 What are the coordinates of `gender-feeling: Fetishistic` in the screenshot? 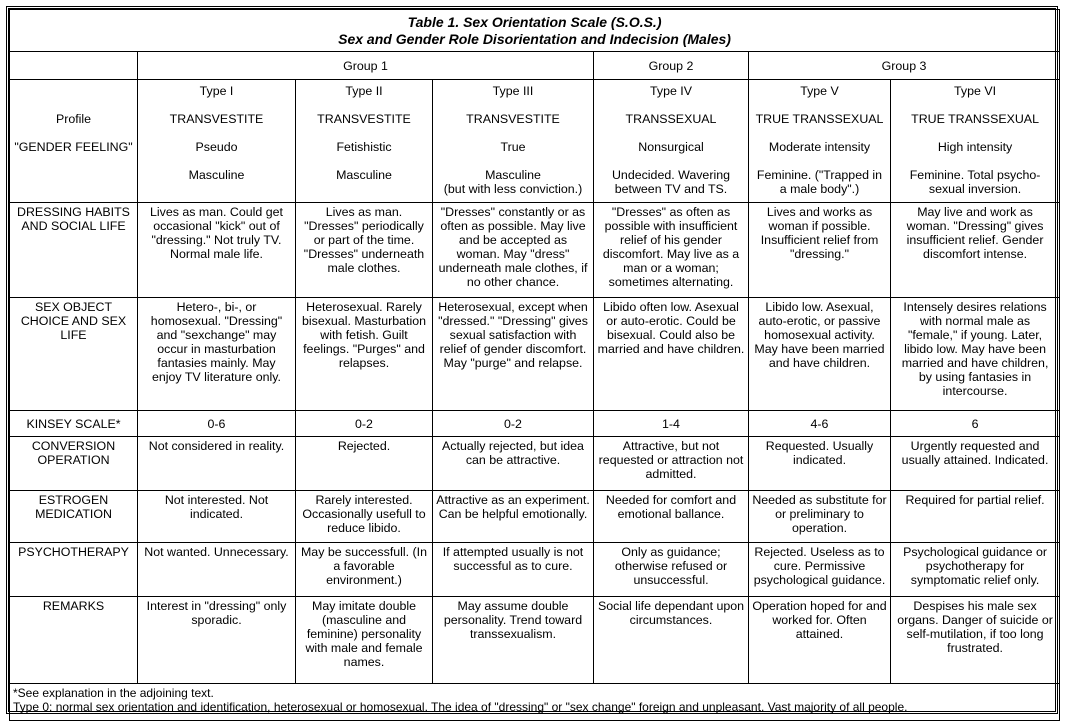 It's located at (364, 147).